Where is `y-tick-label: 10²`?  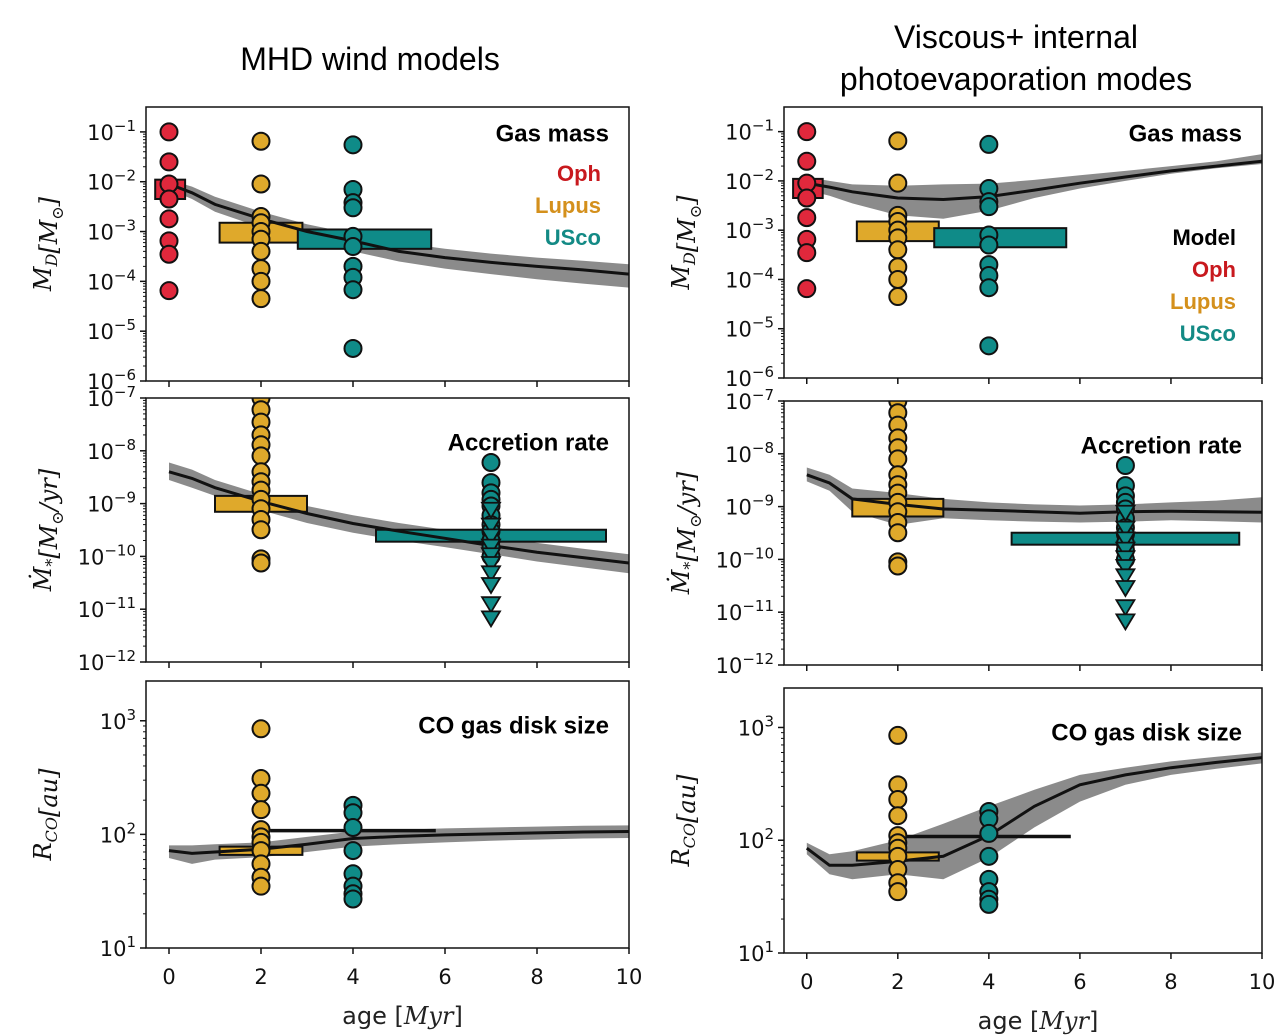
y-tick-label: 10² is located at coordinates (118, 833).